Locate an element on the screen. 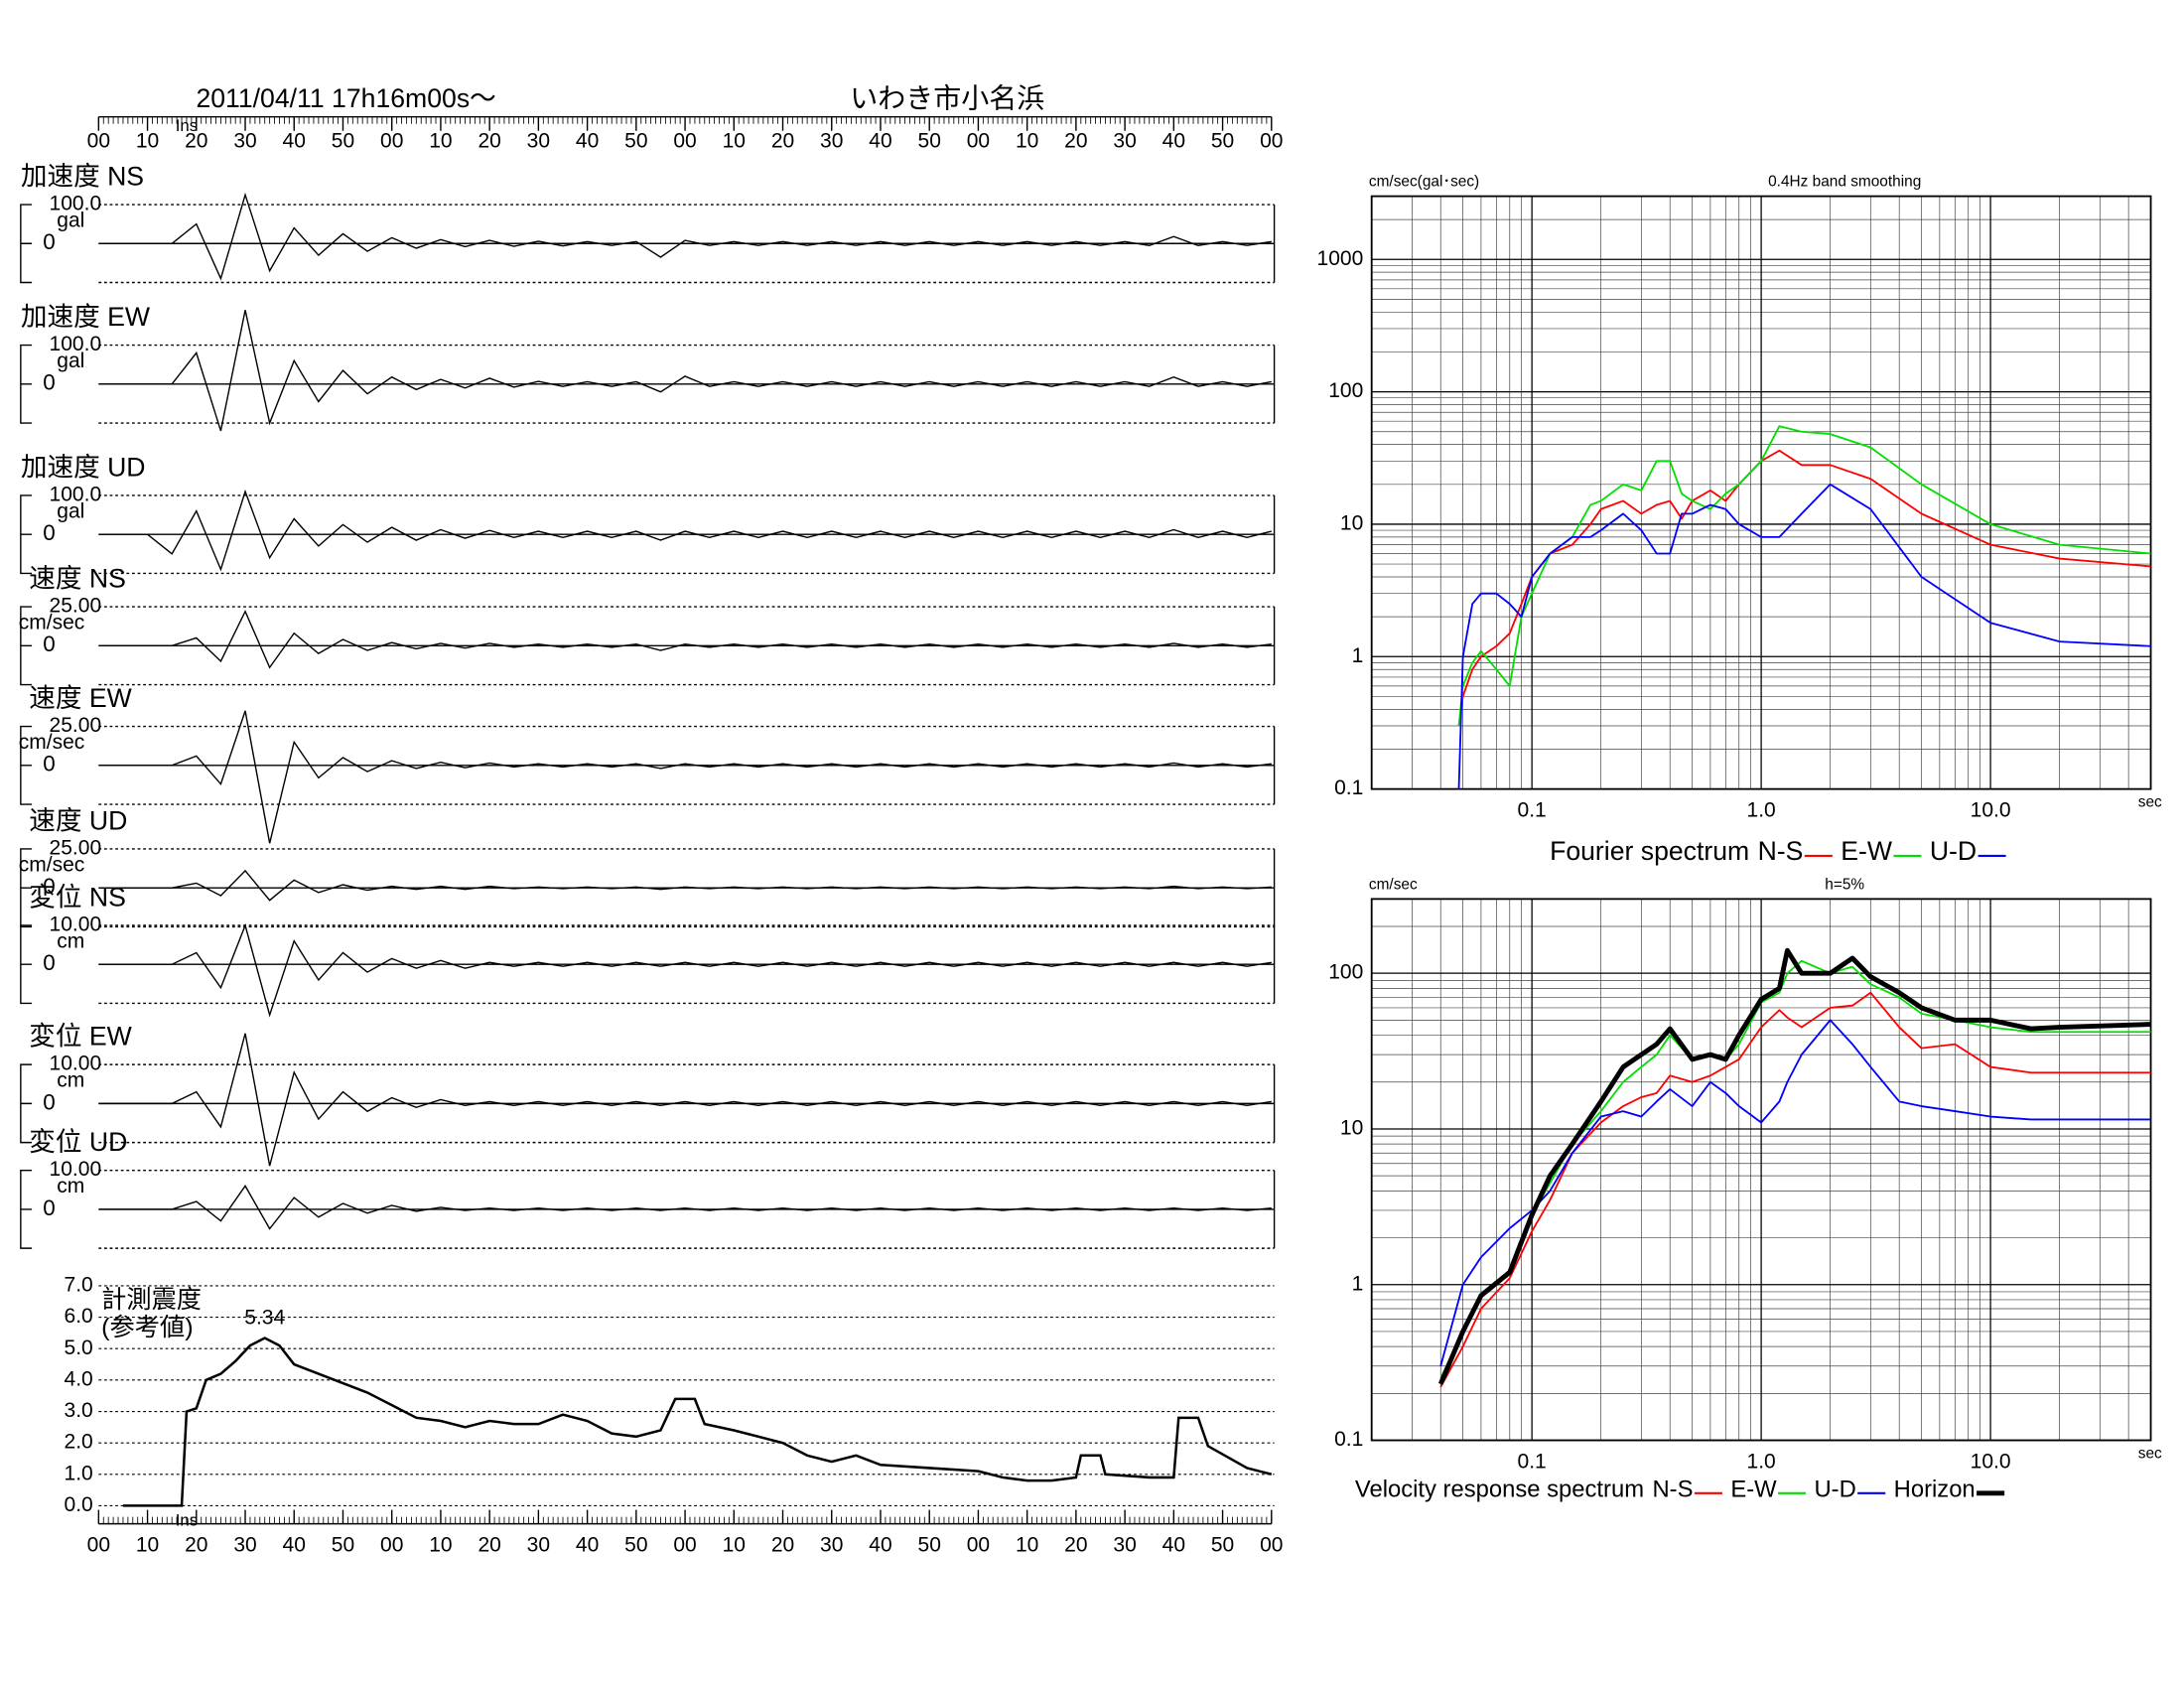 This screenshot has height=1688, width=2184. record-time: 2011/04/11 17h16m00s～ is located at coordinates (345, 98).